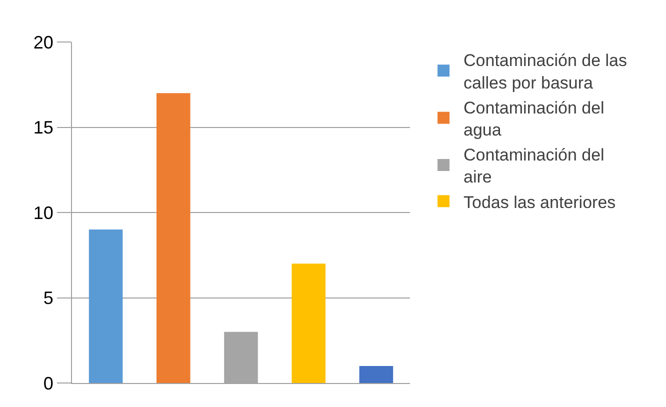 Image resolution: width=666 pixels, height=407 pixels. Describe the element at coordinates (48, 383) in the screenshot. I see `y-tick-label: 0` at that location.